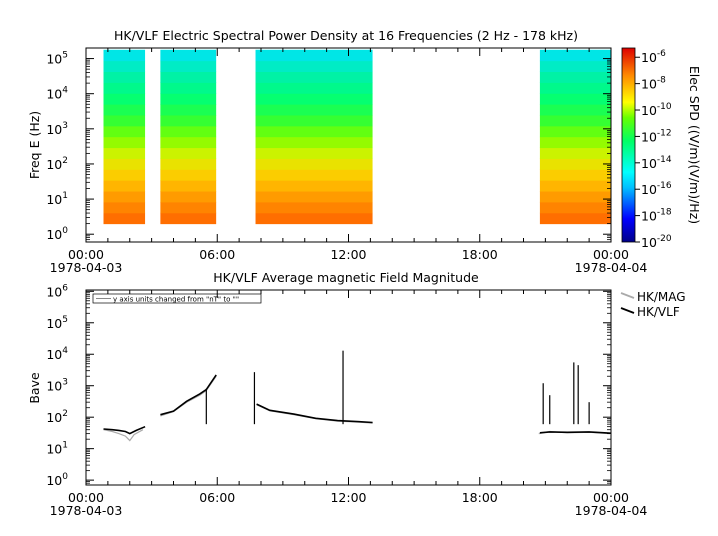  I want to click on bottom-series-lines, so click(357, 396).